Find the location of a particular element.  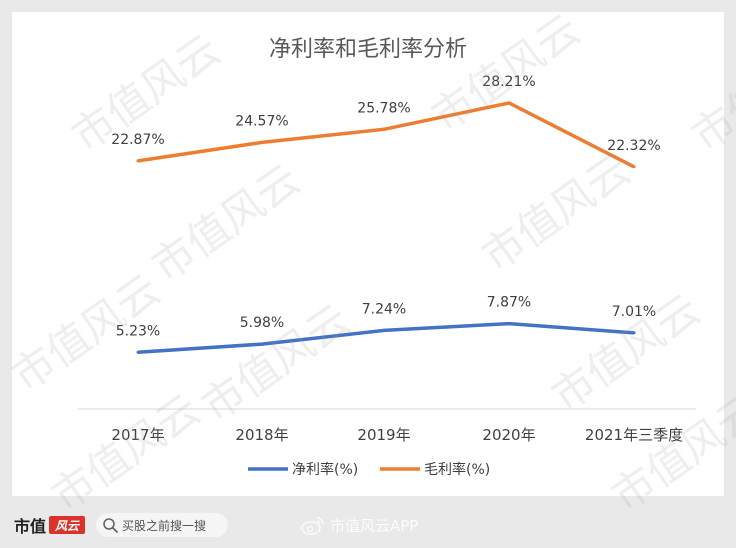

logo-seal: 风云 is located at coordinates (67, 525).